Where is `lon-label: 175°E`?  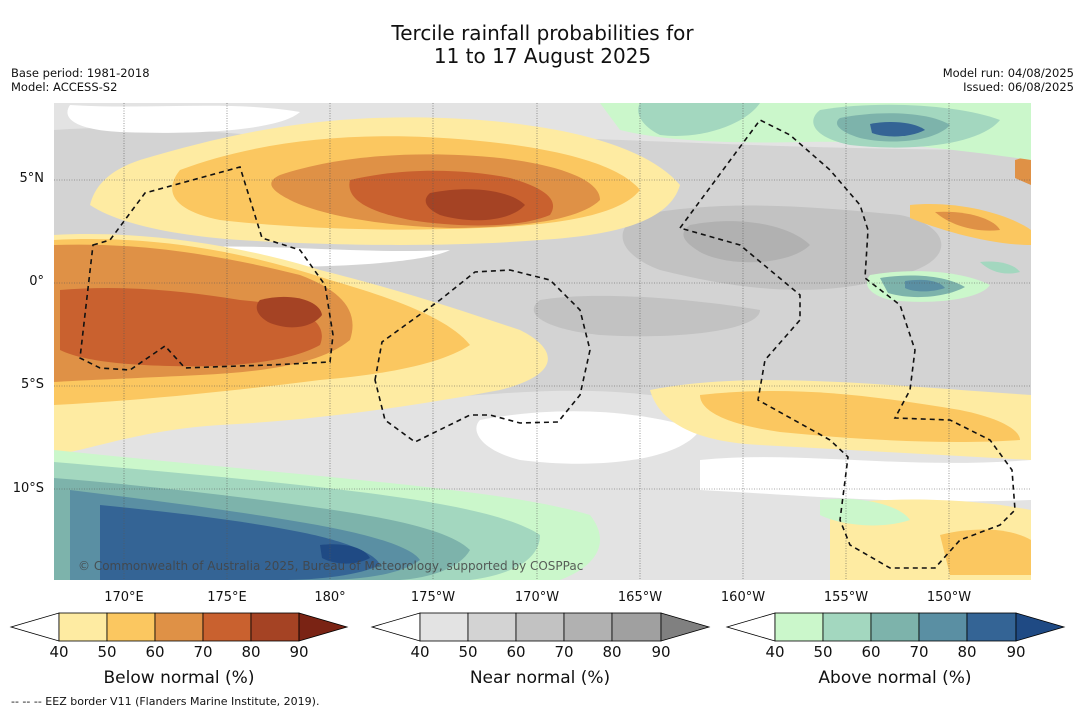 lon-label: 175°E is located at coordinates (227, 597).